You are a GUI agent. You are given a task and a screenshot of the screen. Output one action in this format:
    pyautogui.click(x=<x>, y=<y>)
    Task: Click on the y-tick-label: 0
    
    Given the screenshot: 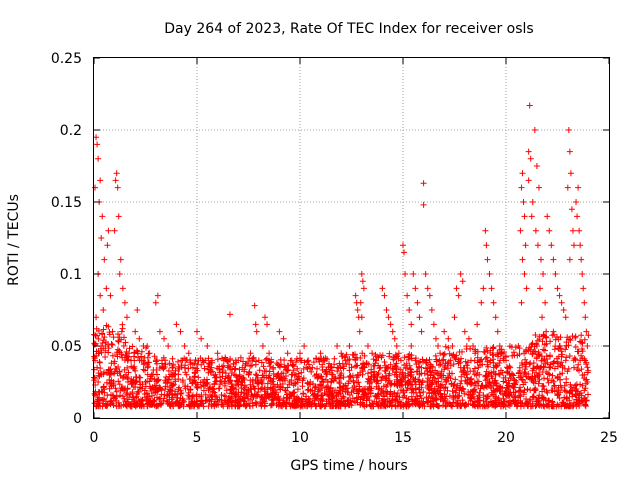 What is the action you would take?
    pyautogui.click(x=77, y=419)
    